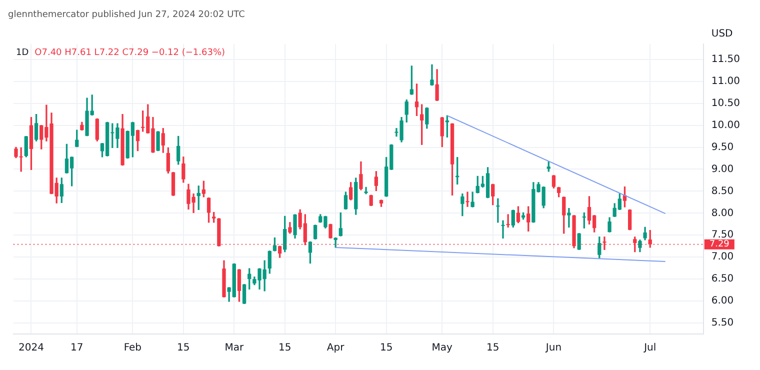 This screenshot has width=760, height=370. What do you see at coordinates (722, 301) in the screenshot?
I see `y-tick-label: 6.00` at bounding box center [722, 301].